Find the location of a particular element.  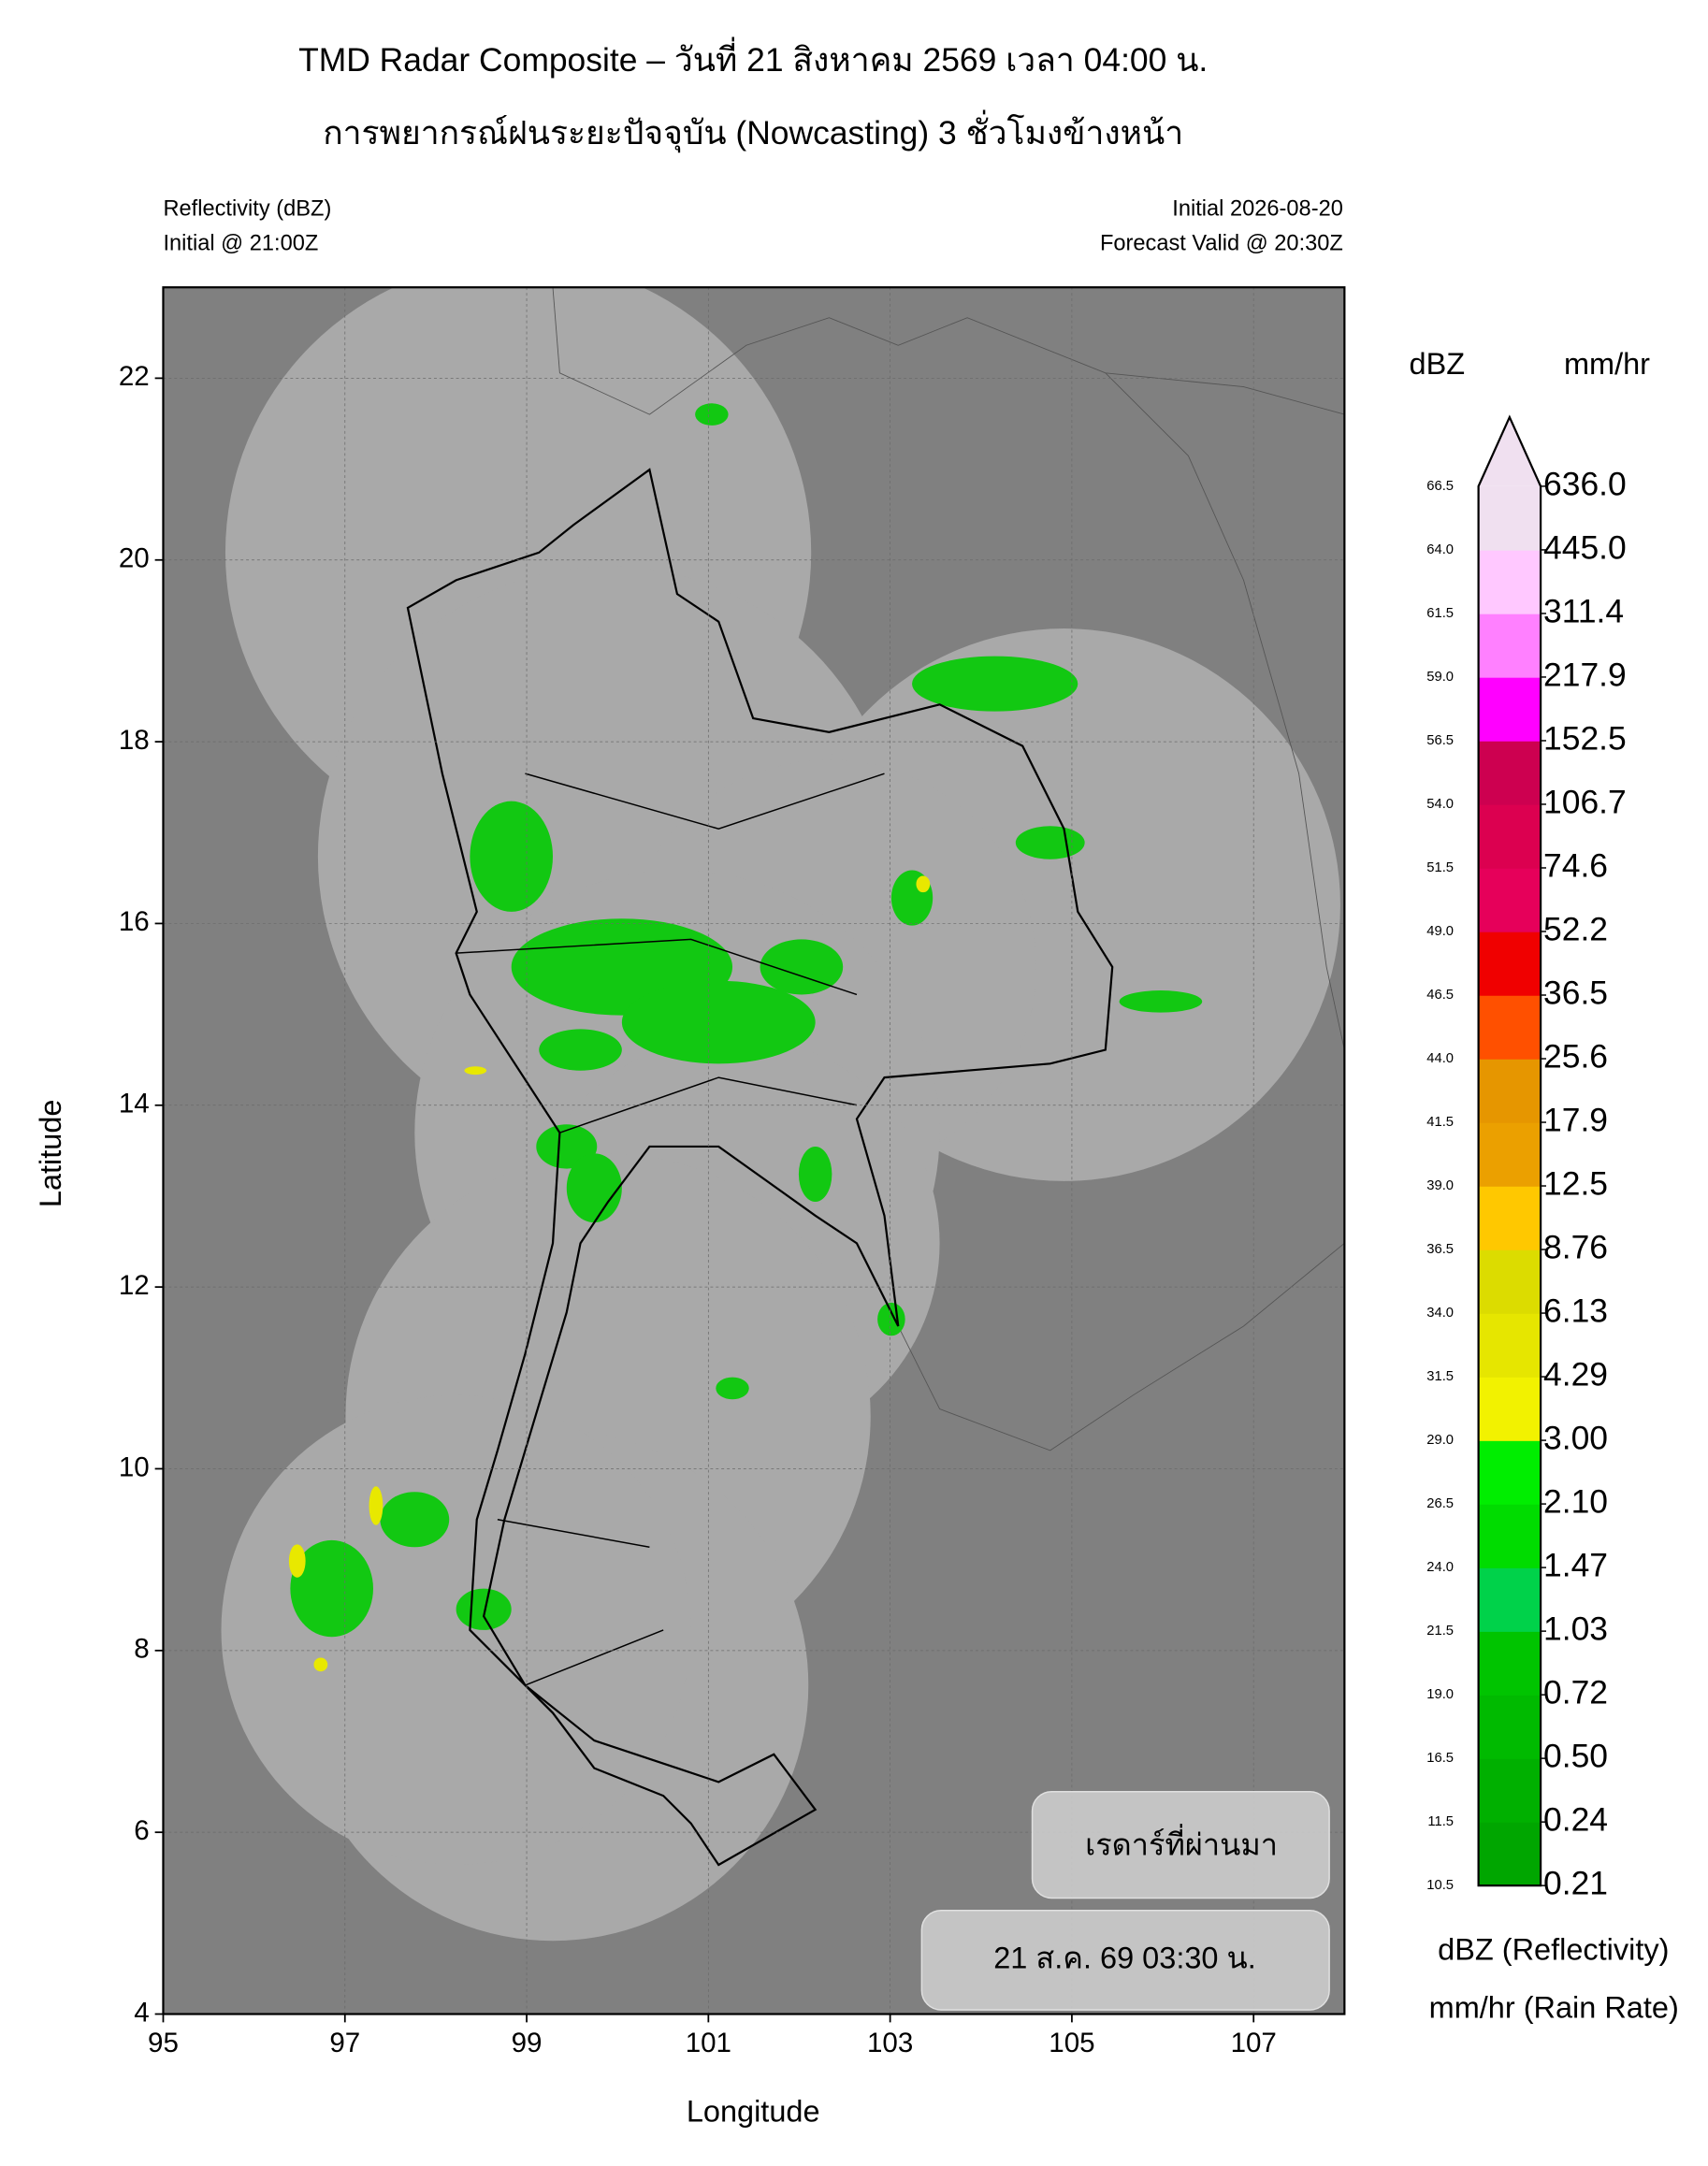

colorbar-dbz-label: 61.5 is located at coordinates (1440, 613).